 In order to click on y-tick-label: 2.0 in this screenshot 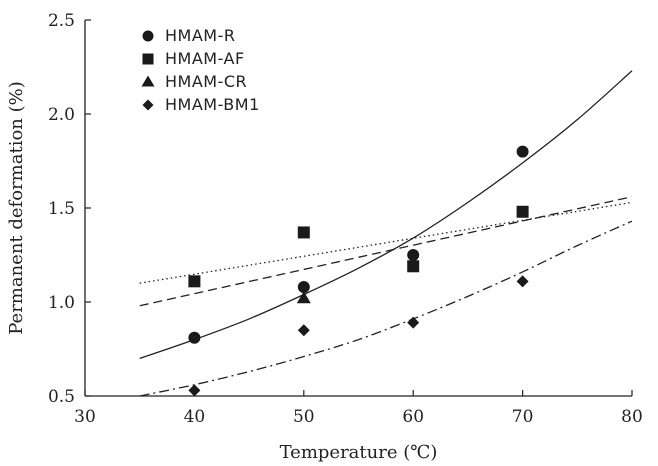, I will do `click(61, 115)`.